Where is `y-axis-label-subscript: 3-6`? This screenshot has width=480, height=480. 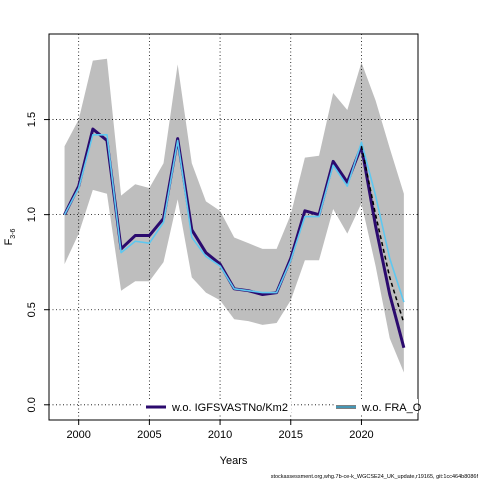
y-axis-label-subscript: 3-6 is located at coordinates (13, 233).